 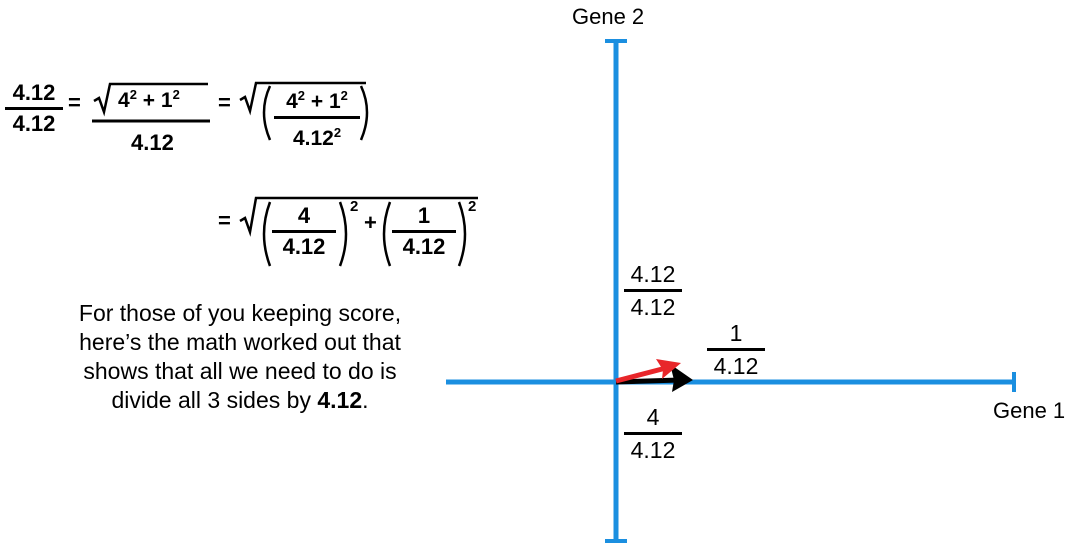 What do you see at coordinates (736, 333) in the screenshot?
I see `vertical-num: 1` at bounding box center [736, 333].